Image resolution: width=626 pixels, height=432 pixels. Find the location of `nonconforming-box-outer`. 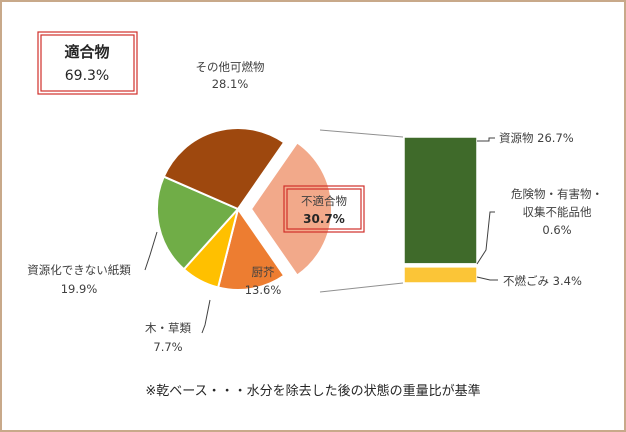

nonconforming-box-outer is located at coordinates (324, 209).